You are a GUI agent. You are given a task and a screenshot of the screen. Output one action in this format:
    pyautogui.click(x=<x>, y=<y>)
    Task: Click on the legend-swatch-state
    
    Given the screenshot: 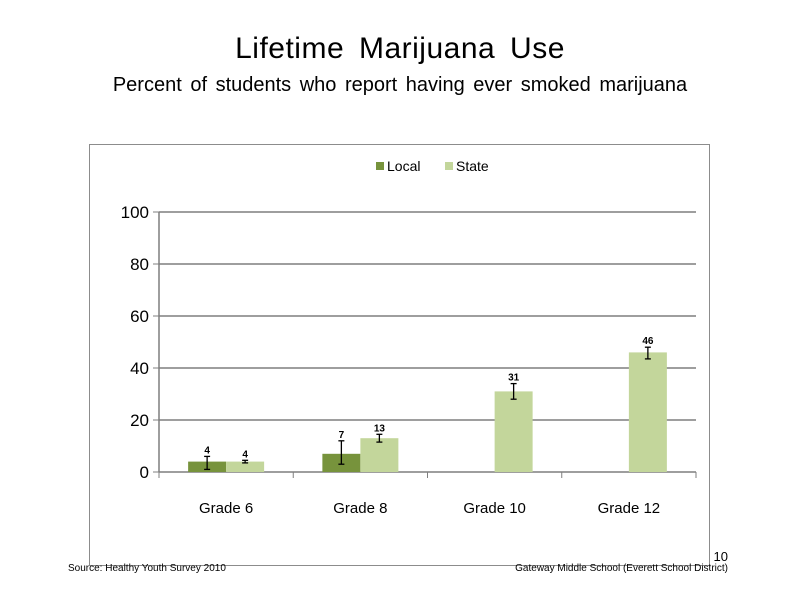 What is the action you would take?
    pyautogui.click(x=449, y=166)
    